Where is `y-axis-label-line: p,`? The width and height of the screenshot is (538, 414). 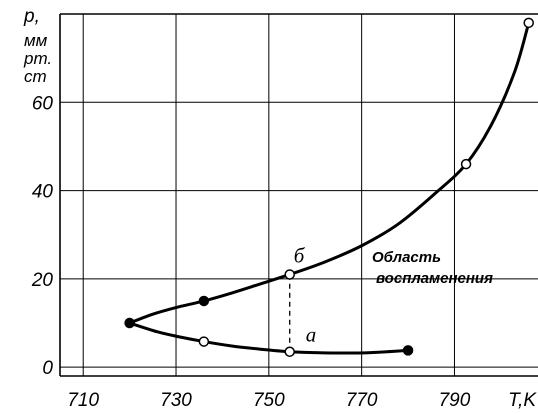 y-axis-label-line: p, is located at coordinates (31, 16).